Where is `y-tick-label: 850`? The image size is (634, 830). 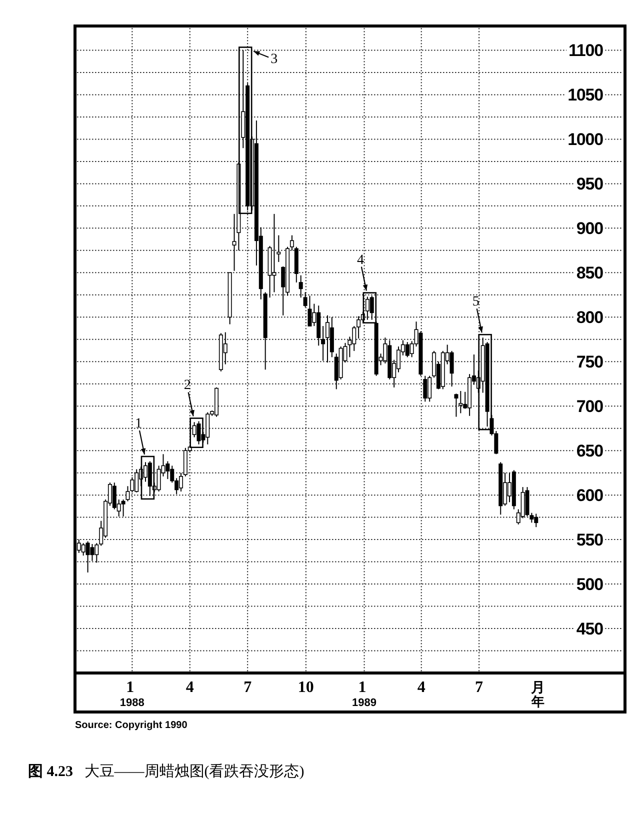 y-tick-label: 850 is located at coordinates (590, 273).